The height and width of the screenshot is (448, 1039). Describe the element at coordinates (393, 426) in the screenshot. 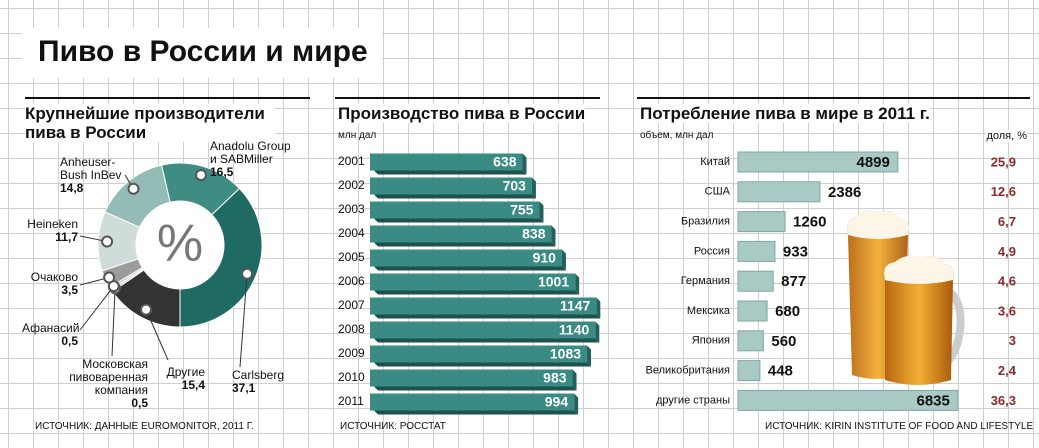

I see `source: ИСТОЧНИК: РОССТАТ` at that location.